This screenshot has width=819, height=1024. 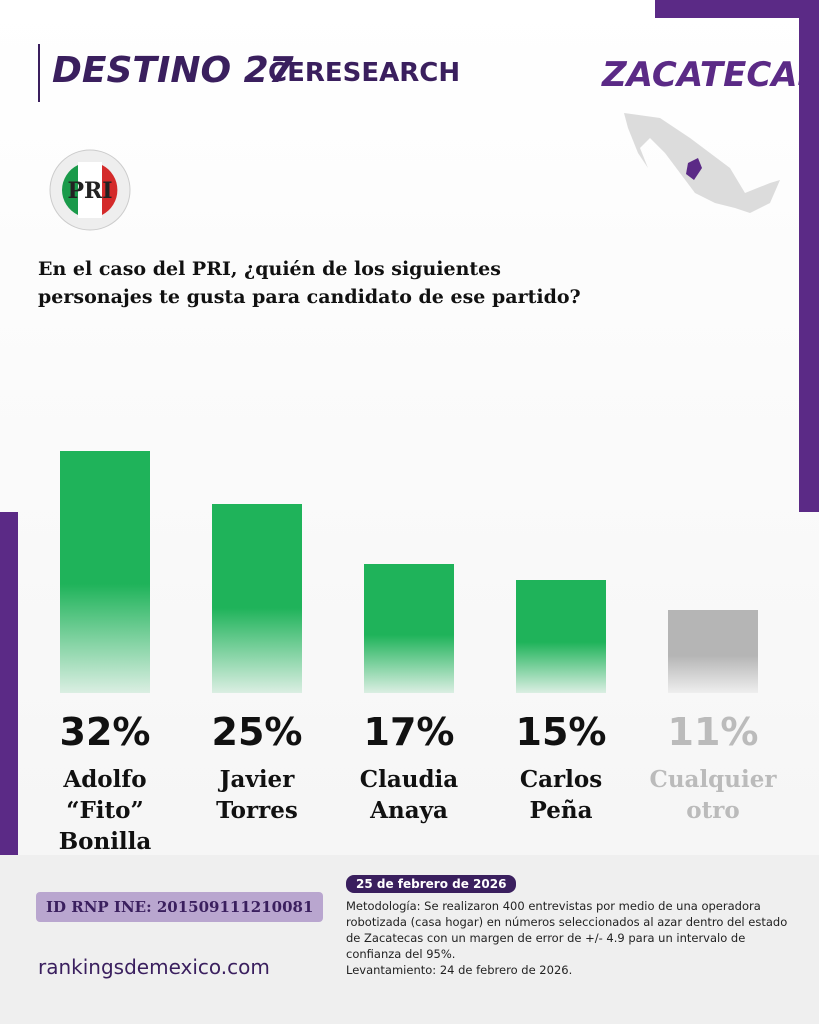 What do you see at coordinates (173, 70) in the screenshot?
I see `brand: DESTINO 27` at bounding box center [173, 70].